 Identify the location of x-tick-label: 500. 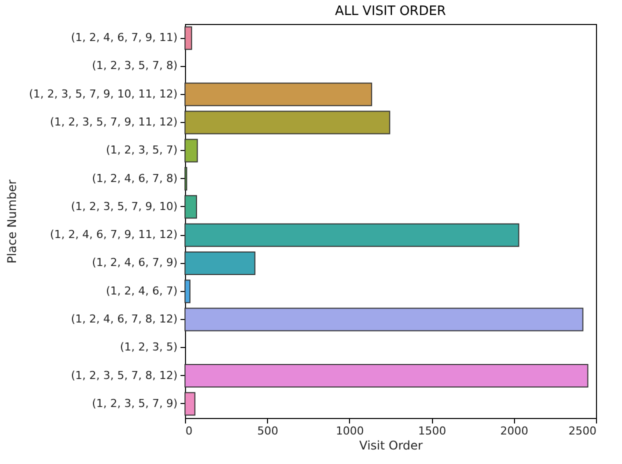
(267, 431).